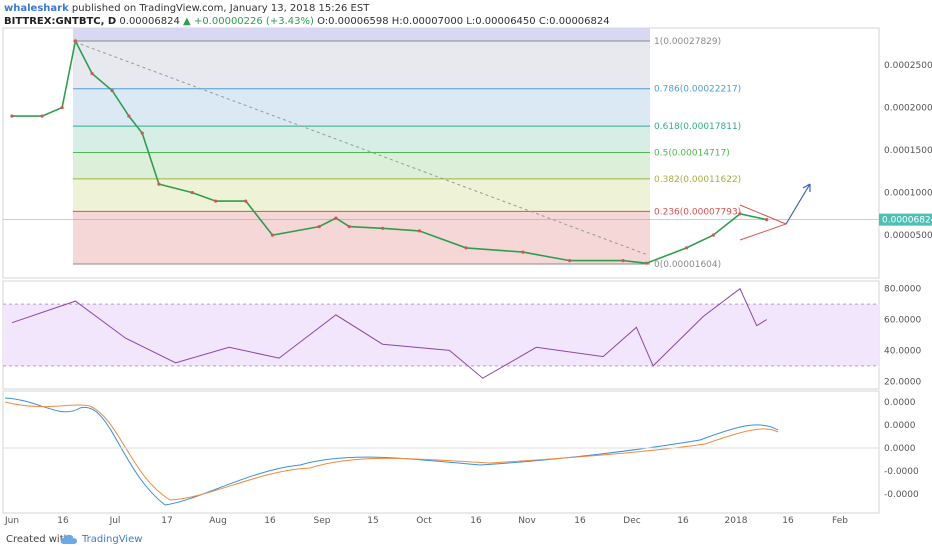 This screenshot has width=932, height=550. What do you see at coordinates (631, 521) in the screenshot?
I see `time-tick-label: Dec` at bounding box center [631, 521].